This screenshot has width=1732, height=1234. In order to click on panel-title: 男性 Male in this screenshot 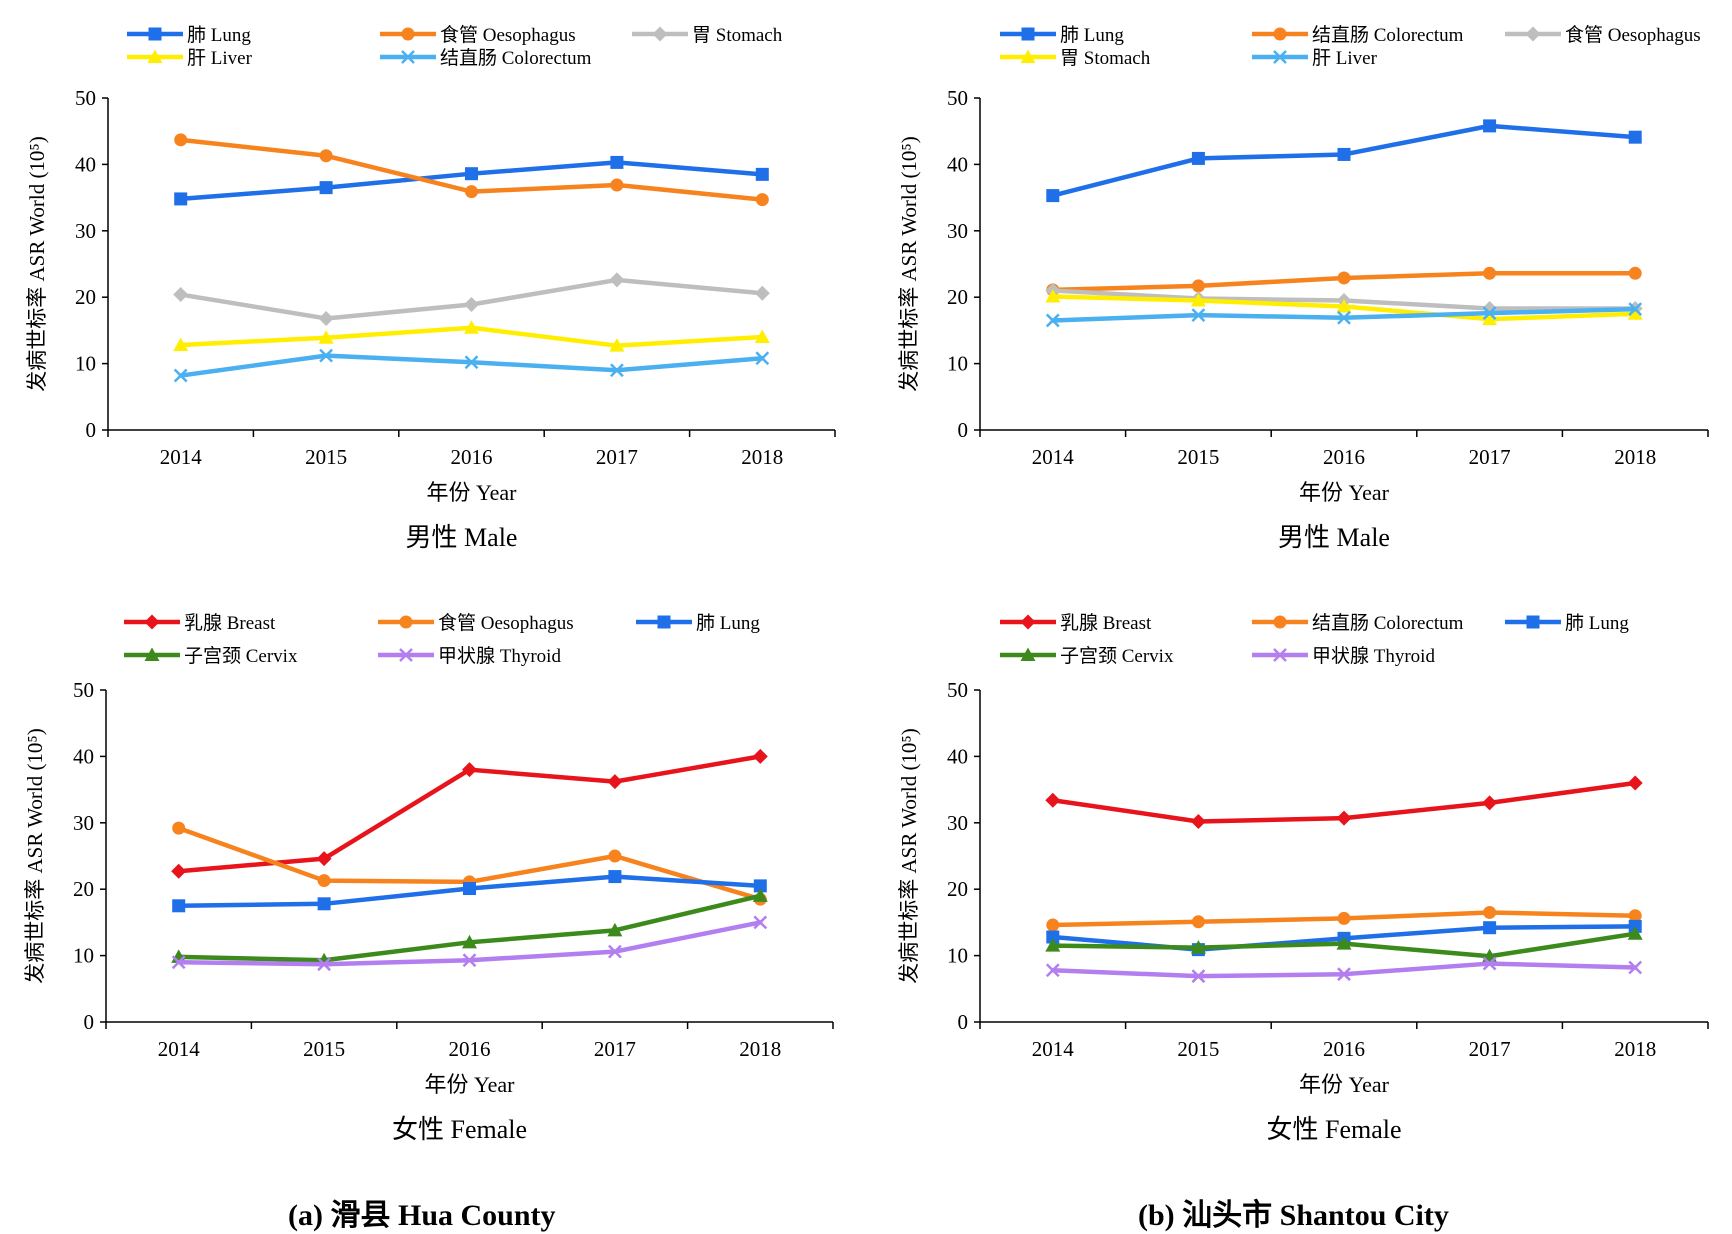, I will do `click(1334, 537)`.